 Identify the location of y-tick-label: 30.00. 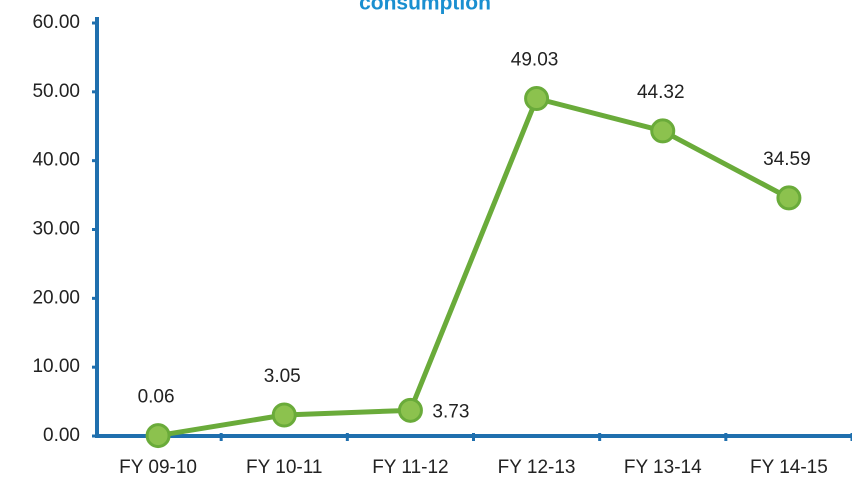
(56, 229).